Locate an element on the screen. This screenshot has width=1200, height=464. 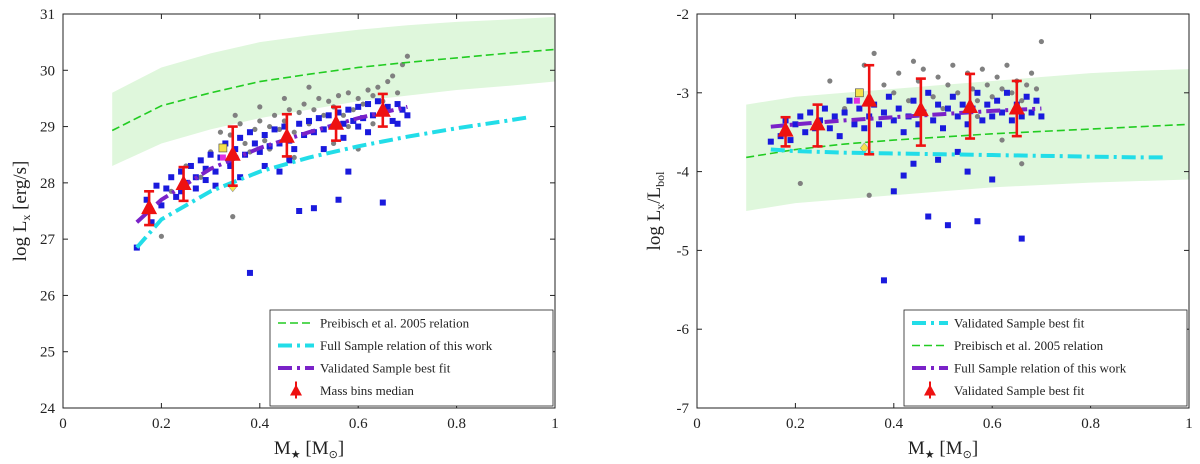
legend-label: Preibisch et al. 2005 relation is located at coordinates (1029, 345).